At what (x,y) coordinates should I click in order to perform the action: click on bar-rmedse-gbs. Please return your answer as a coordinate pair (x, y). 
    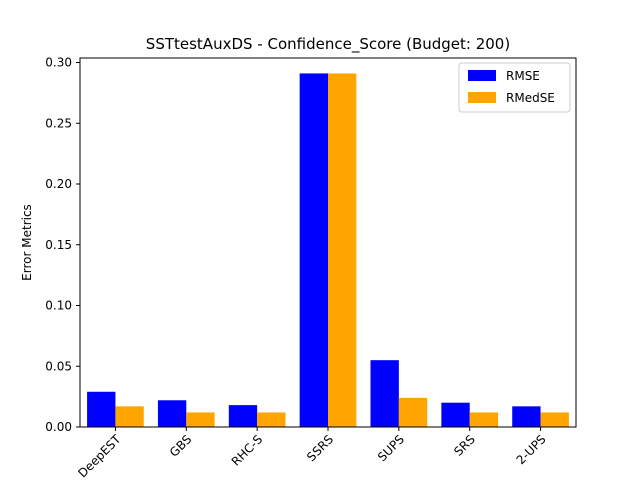
    Looking at the image, I should click on (200, 419).